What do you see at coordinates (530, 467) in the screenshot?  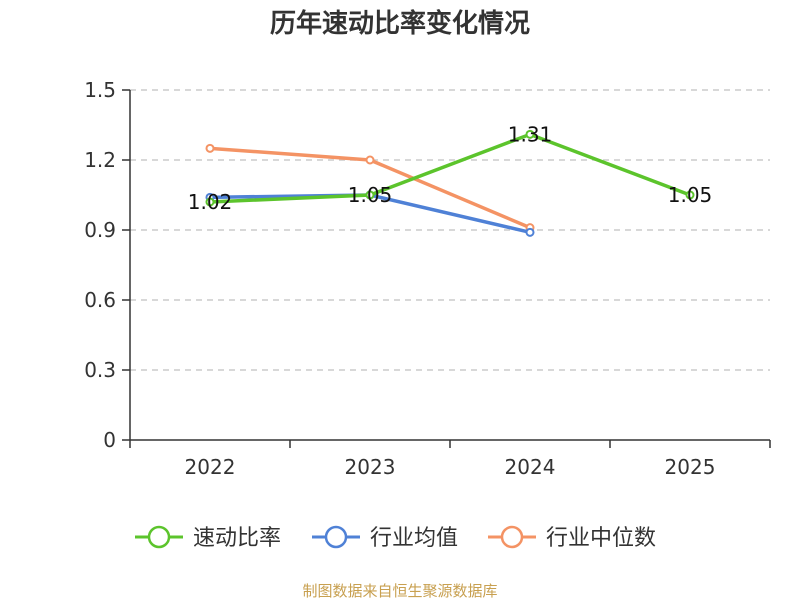 I see `x-tick-label: 2024` at bounding box center [530, 467].